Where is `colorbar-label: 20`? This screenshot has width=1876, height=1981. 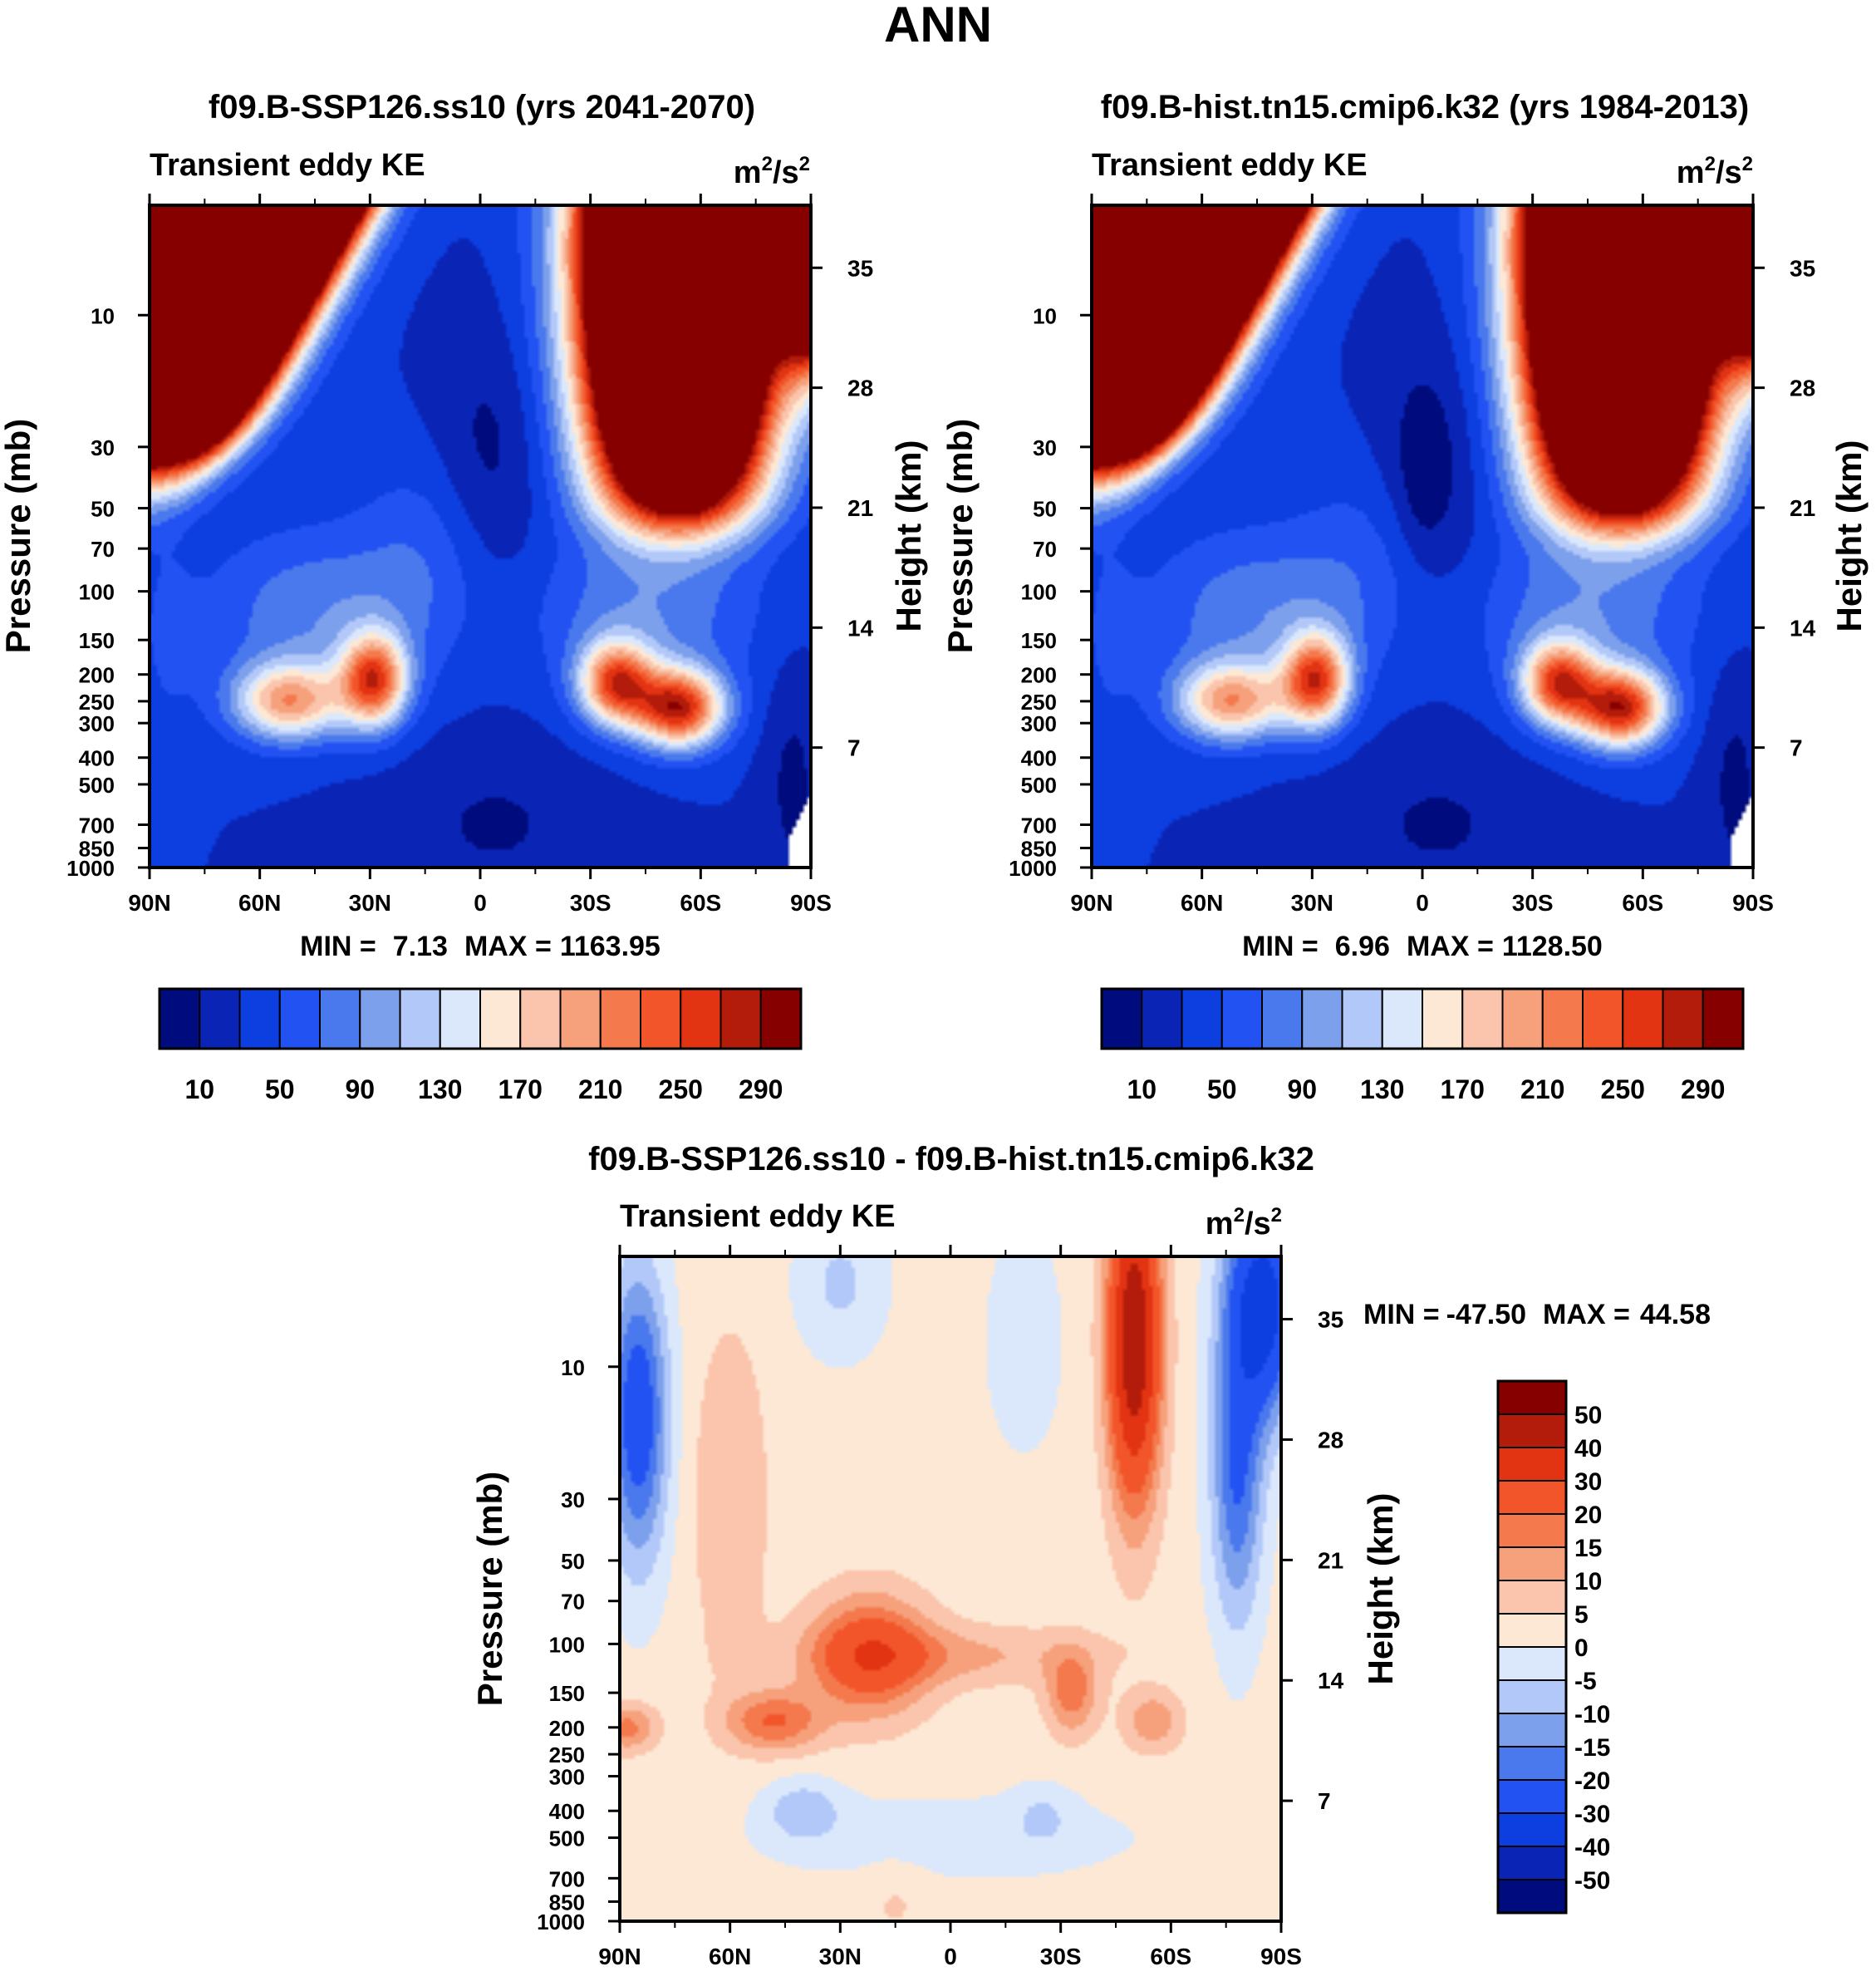
colorbar-label: 20 is located at coordinates (1588, 1515).